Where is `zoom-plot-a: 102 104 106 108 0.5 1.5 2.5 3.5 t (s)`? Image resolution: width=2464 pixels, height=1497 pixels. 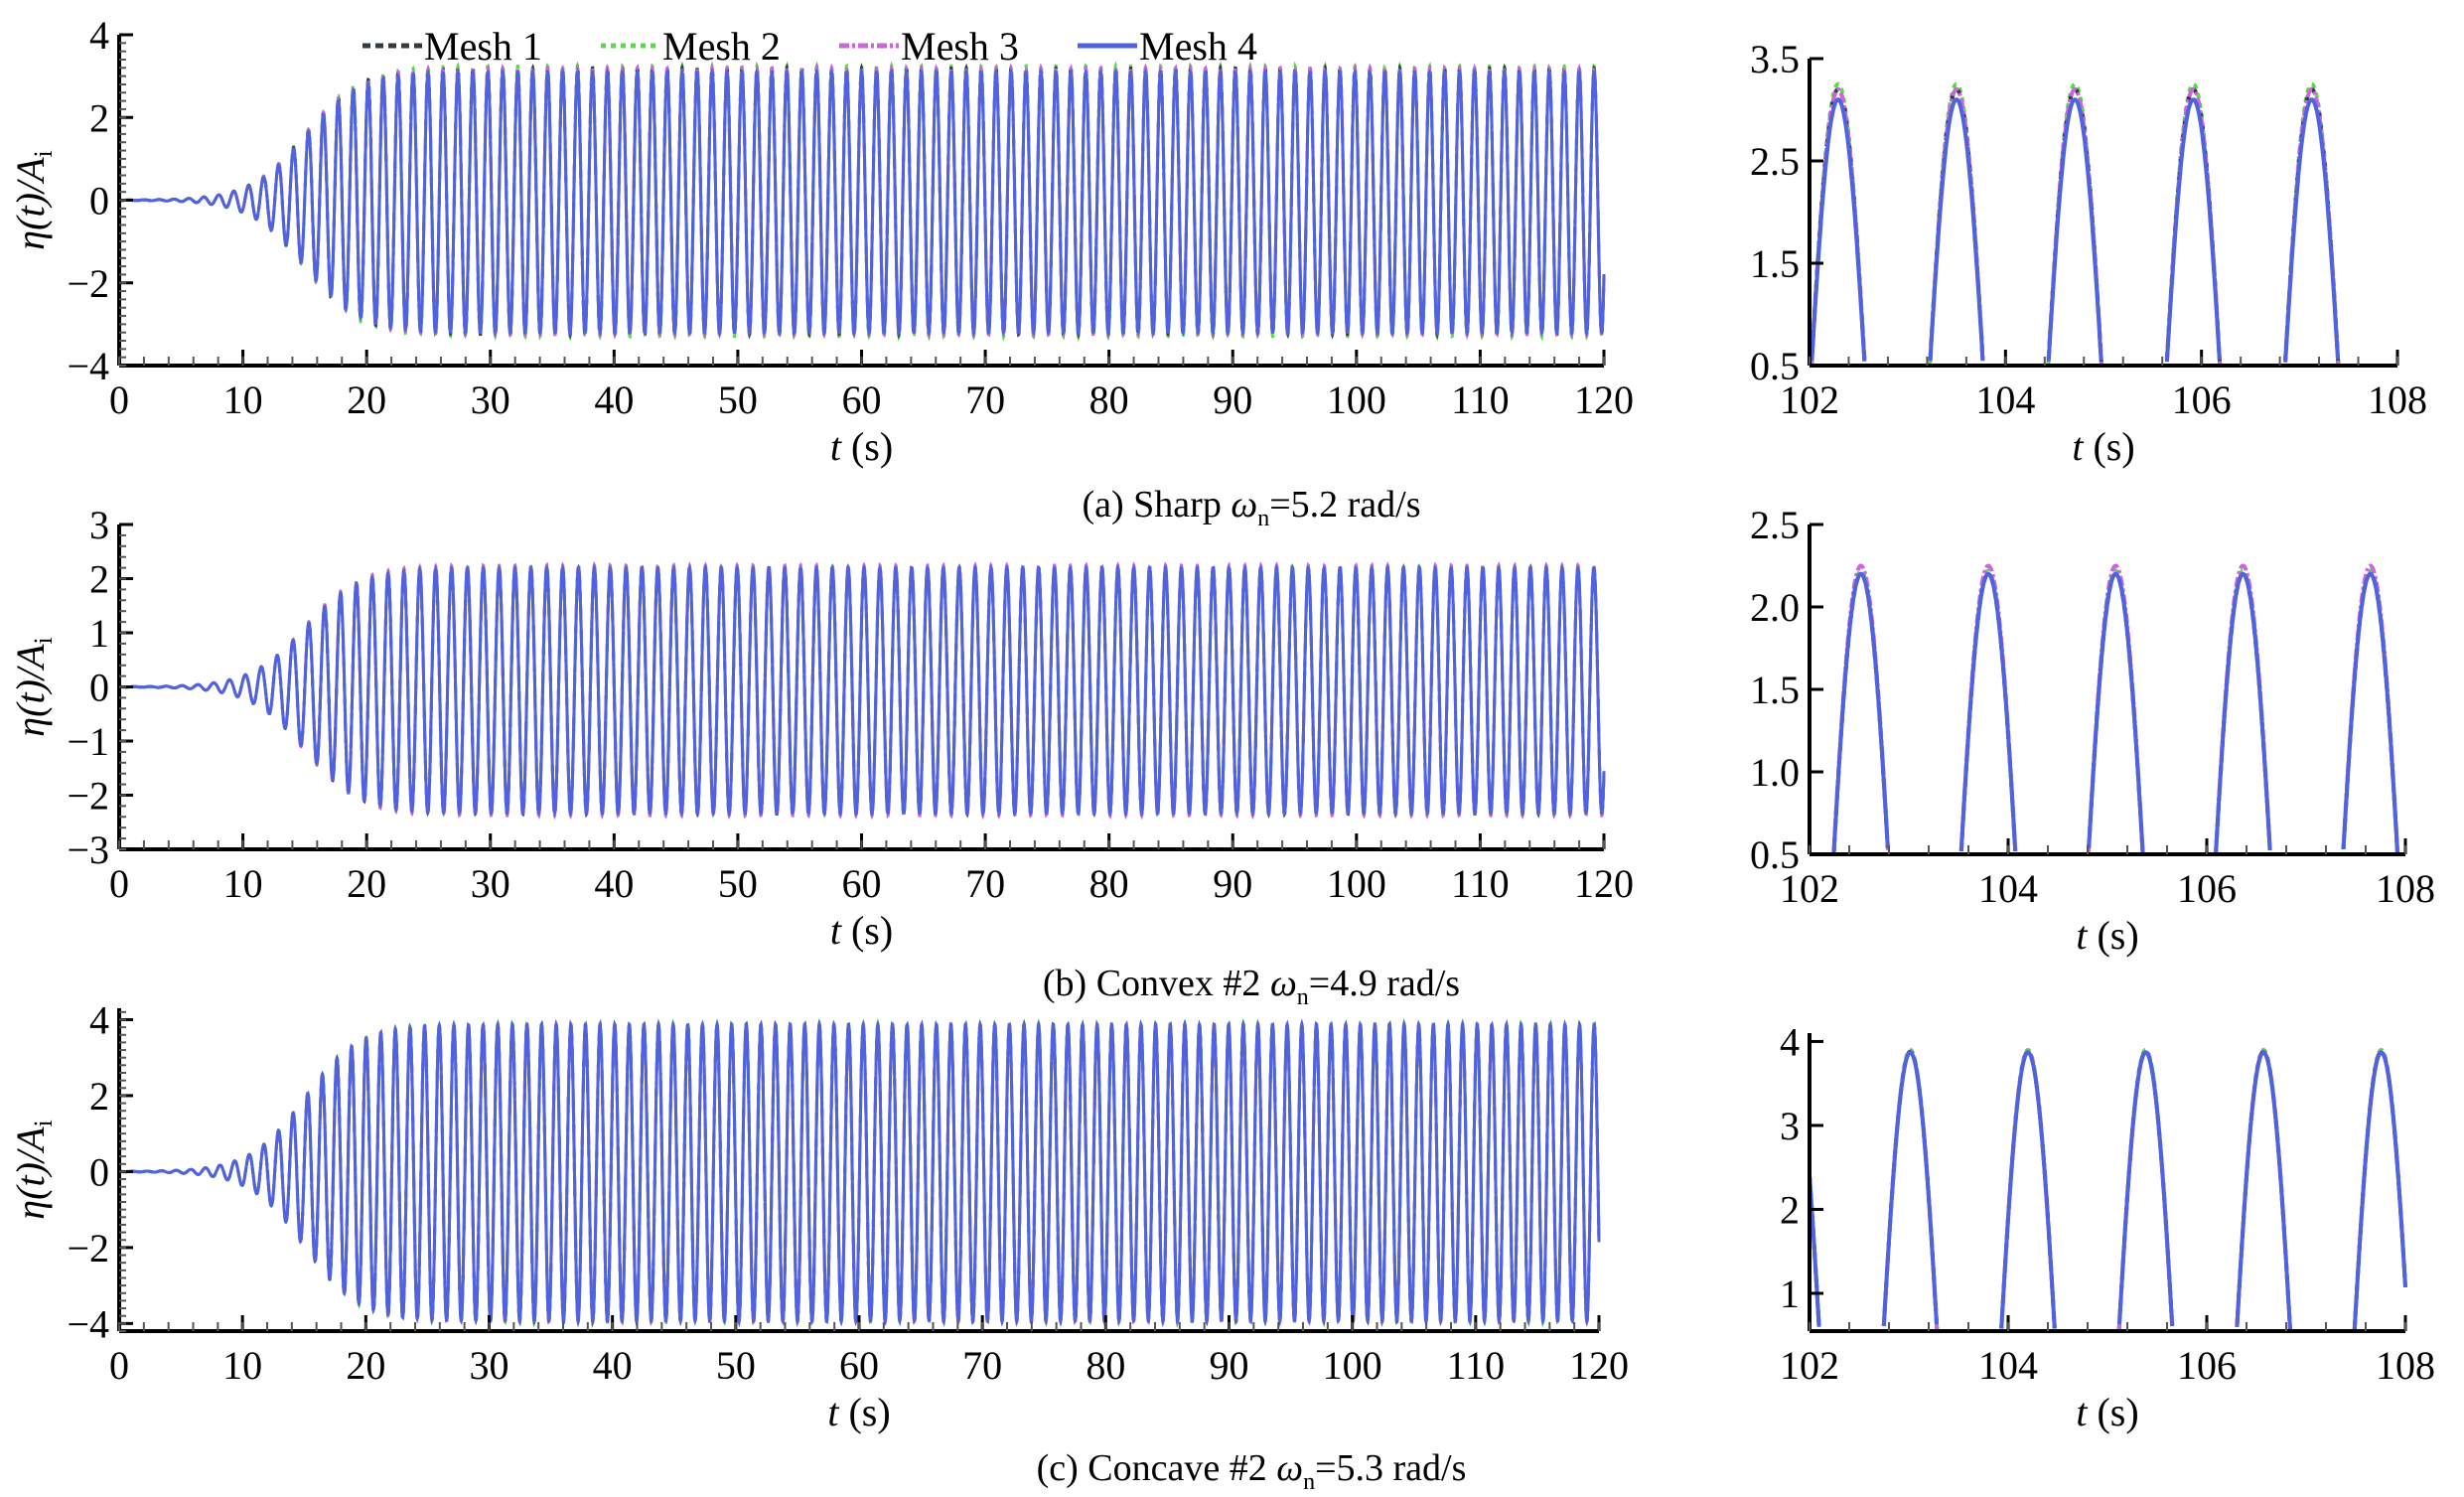
zoom-plot-a: 102 104 106 108 0.5 1.5 2.5 3.5 t (s) is located at coordinates (2088, 253).